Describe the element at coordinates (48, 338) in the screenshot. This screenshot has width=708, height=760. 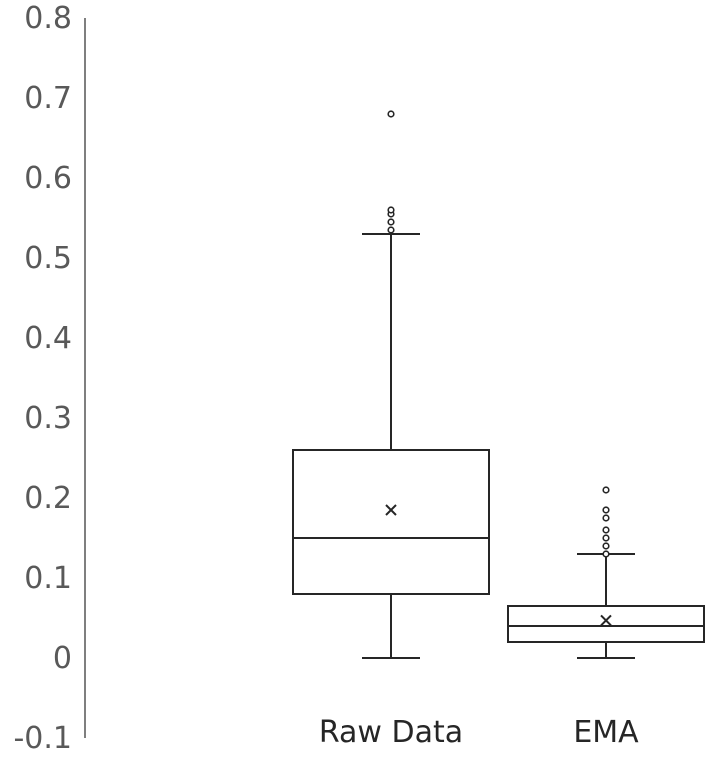
I see `y-tick-label: 0.4` at that location.